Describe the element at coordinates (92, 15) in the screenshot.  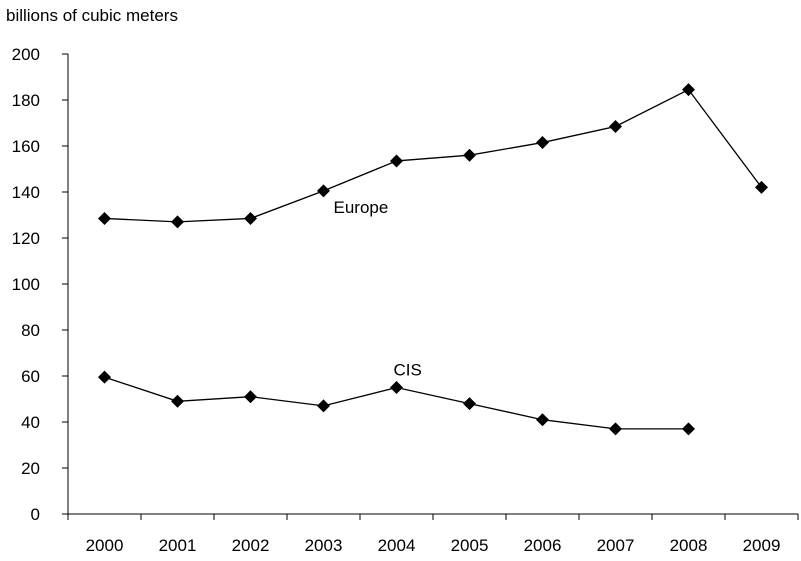
I see `y-axis-unit-label: billions of cubic meters` at that location.